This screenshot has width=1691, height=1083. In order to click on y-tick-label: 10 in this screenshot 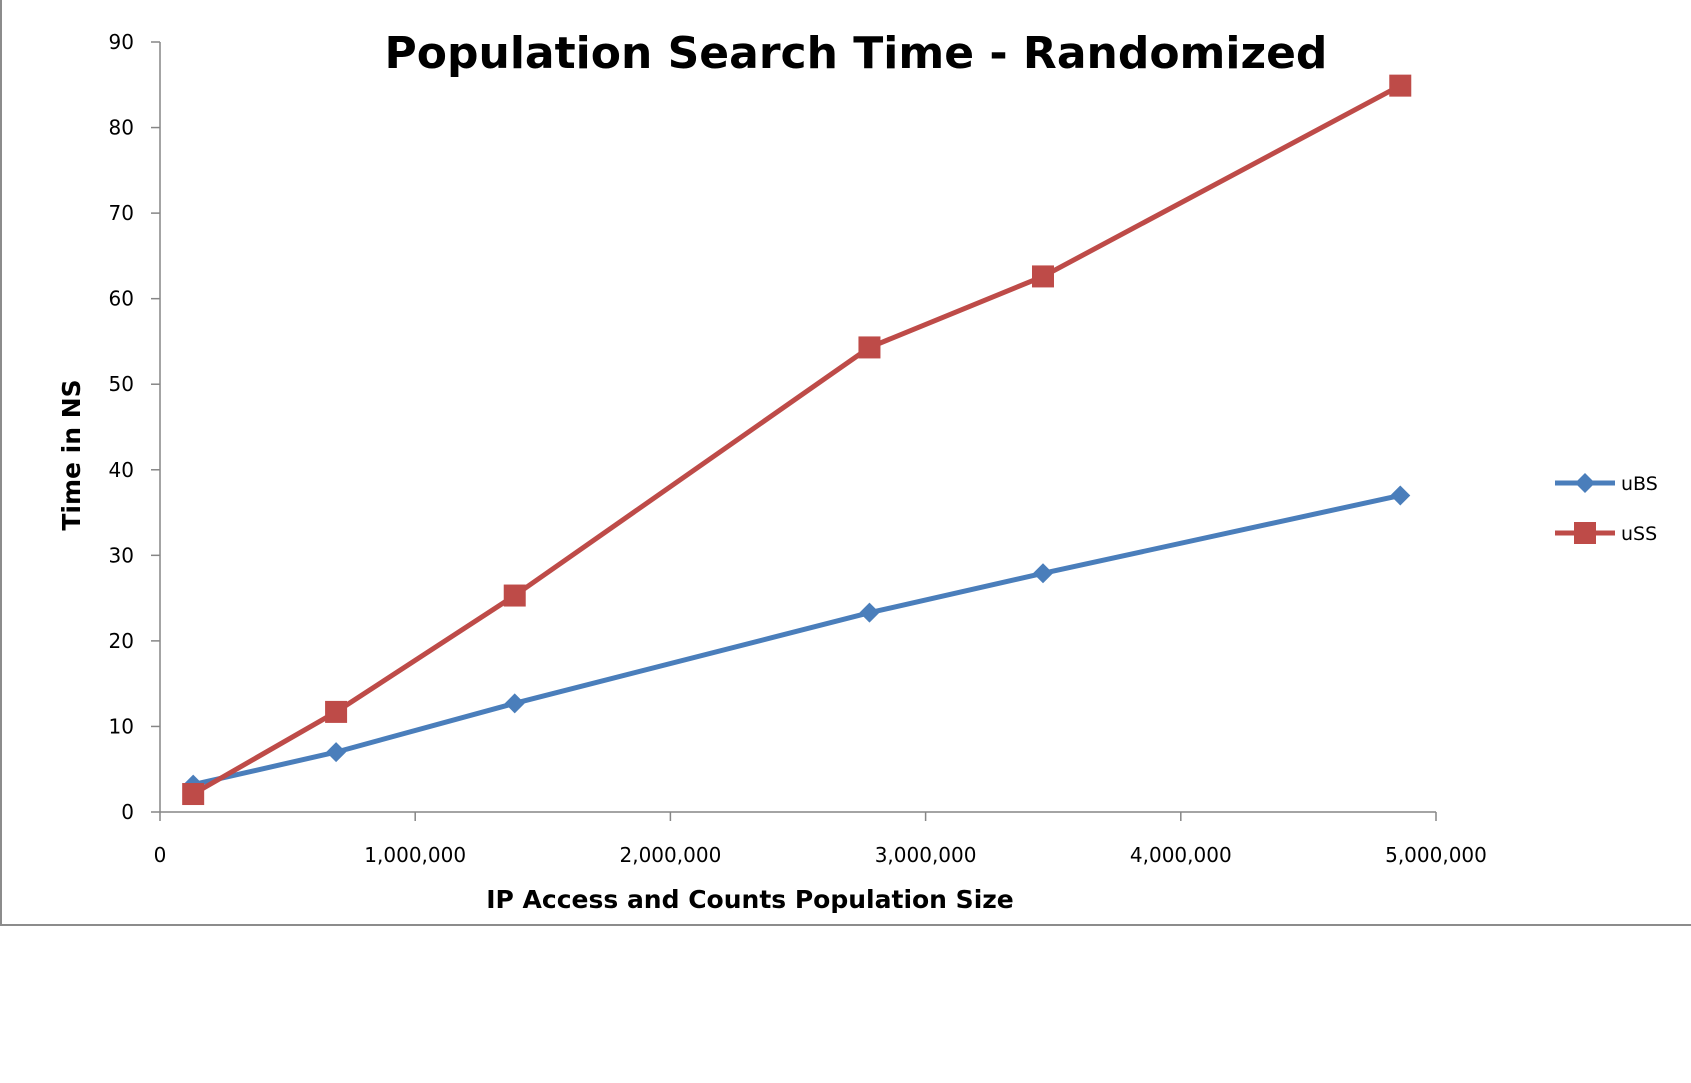, I will do `click(121, 726)`.